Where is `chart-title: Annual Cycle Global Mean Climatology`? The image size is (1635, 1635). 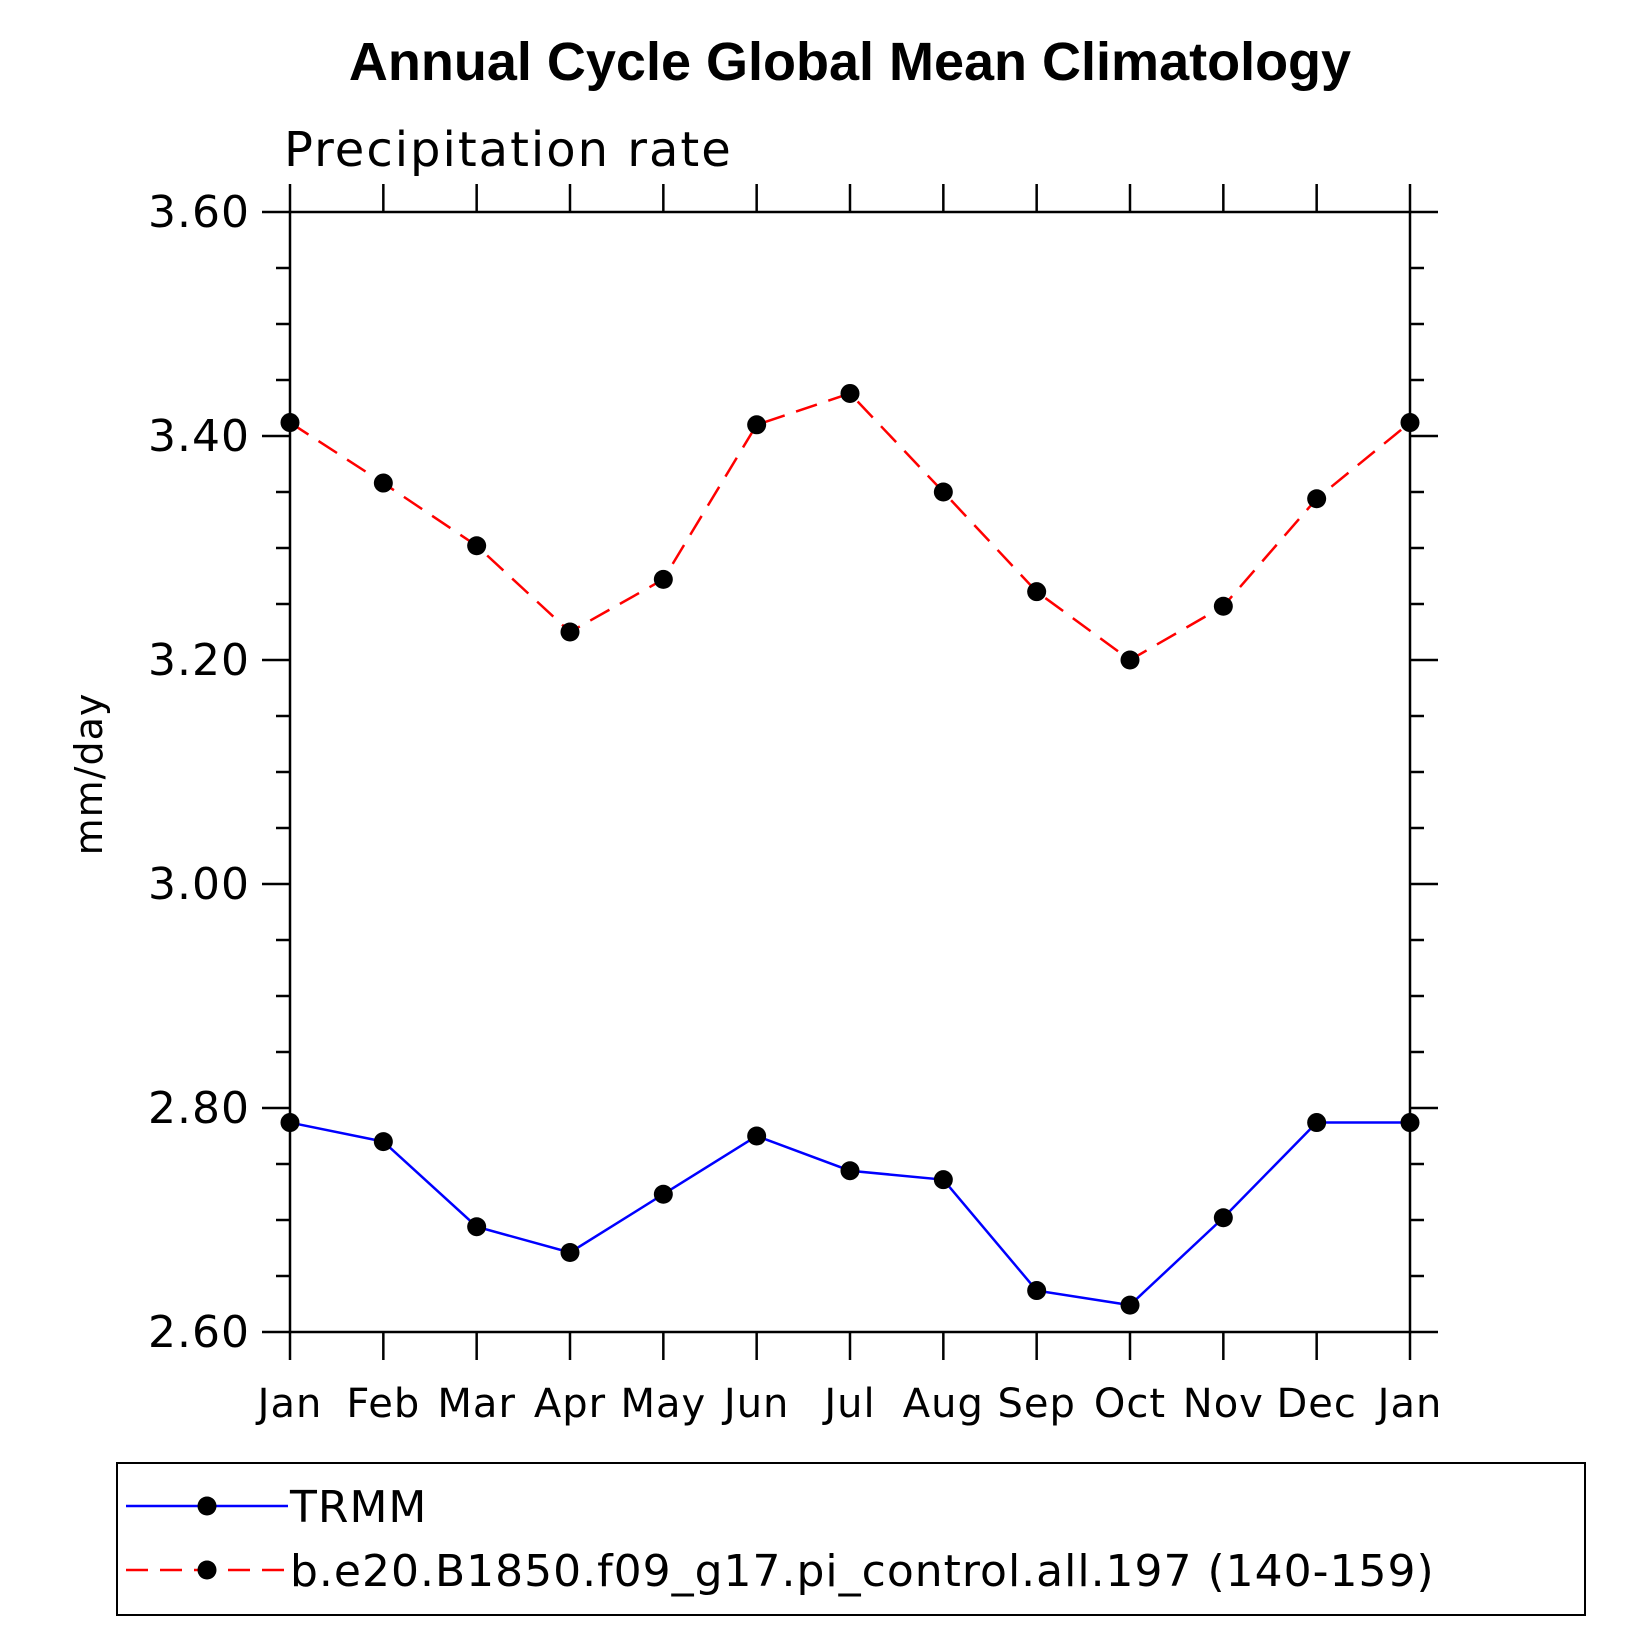 chart-title: Annual Cycle Global Mean Climatology is located at coordinates (850, 62).